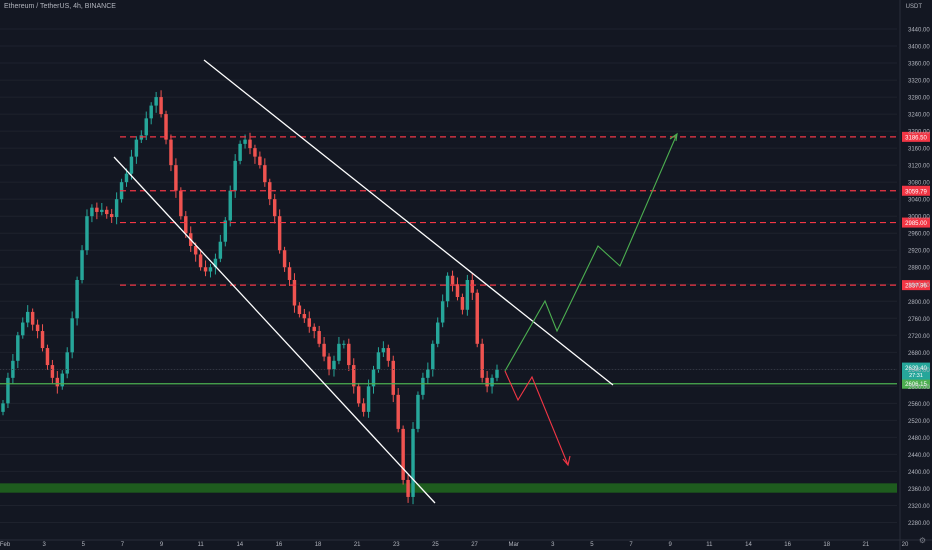  Describe the element at coordinates (919, 524) in the screenshot. I see `y-tick-label: 2280.00` at that location.